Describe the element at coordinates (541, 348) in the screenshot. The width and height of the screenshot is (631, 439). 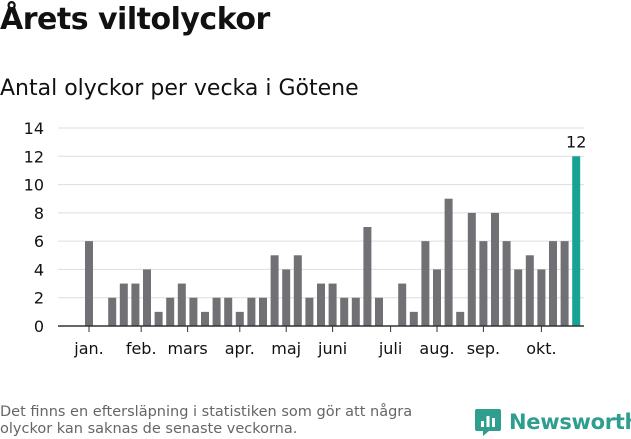
I see `x-tick-label: okt.` at that location.